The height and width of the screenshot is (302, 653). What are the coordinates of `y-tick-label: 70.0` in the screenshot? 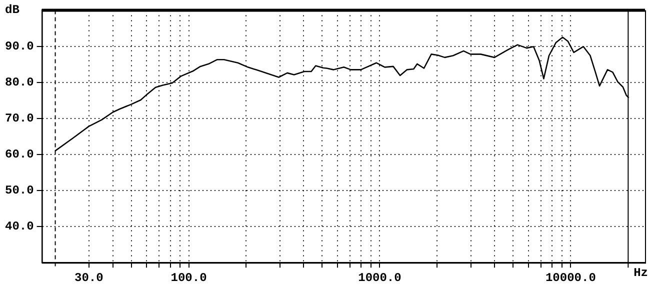 It's located at (19, 118).